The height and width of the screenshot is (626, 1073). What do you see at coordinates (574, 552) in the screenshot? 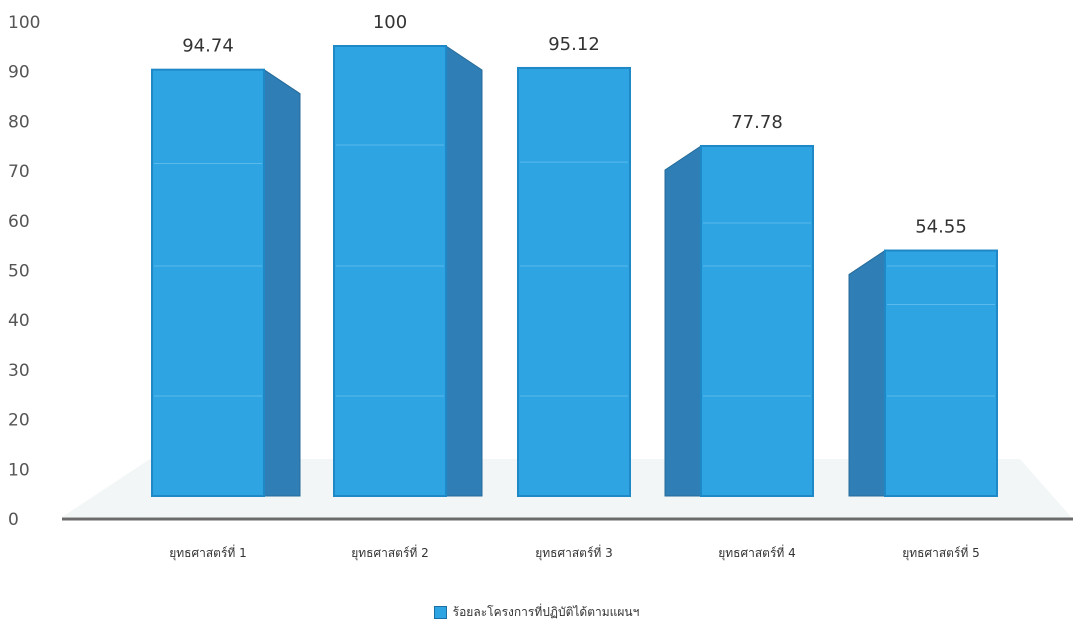
I see `x-tick-label: ยุทธศาสตร์ที่ 3` at bounding box center [574, 552].